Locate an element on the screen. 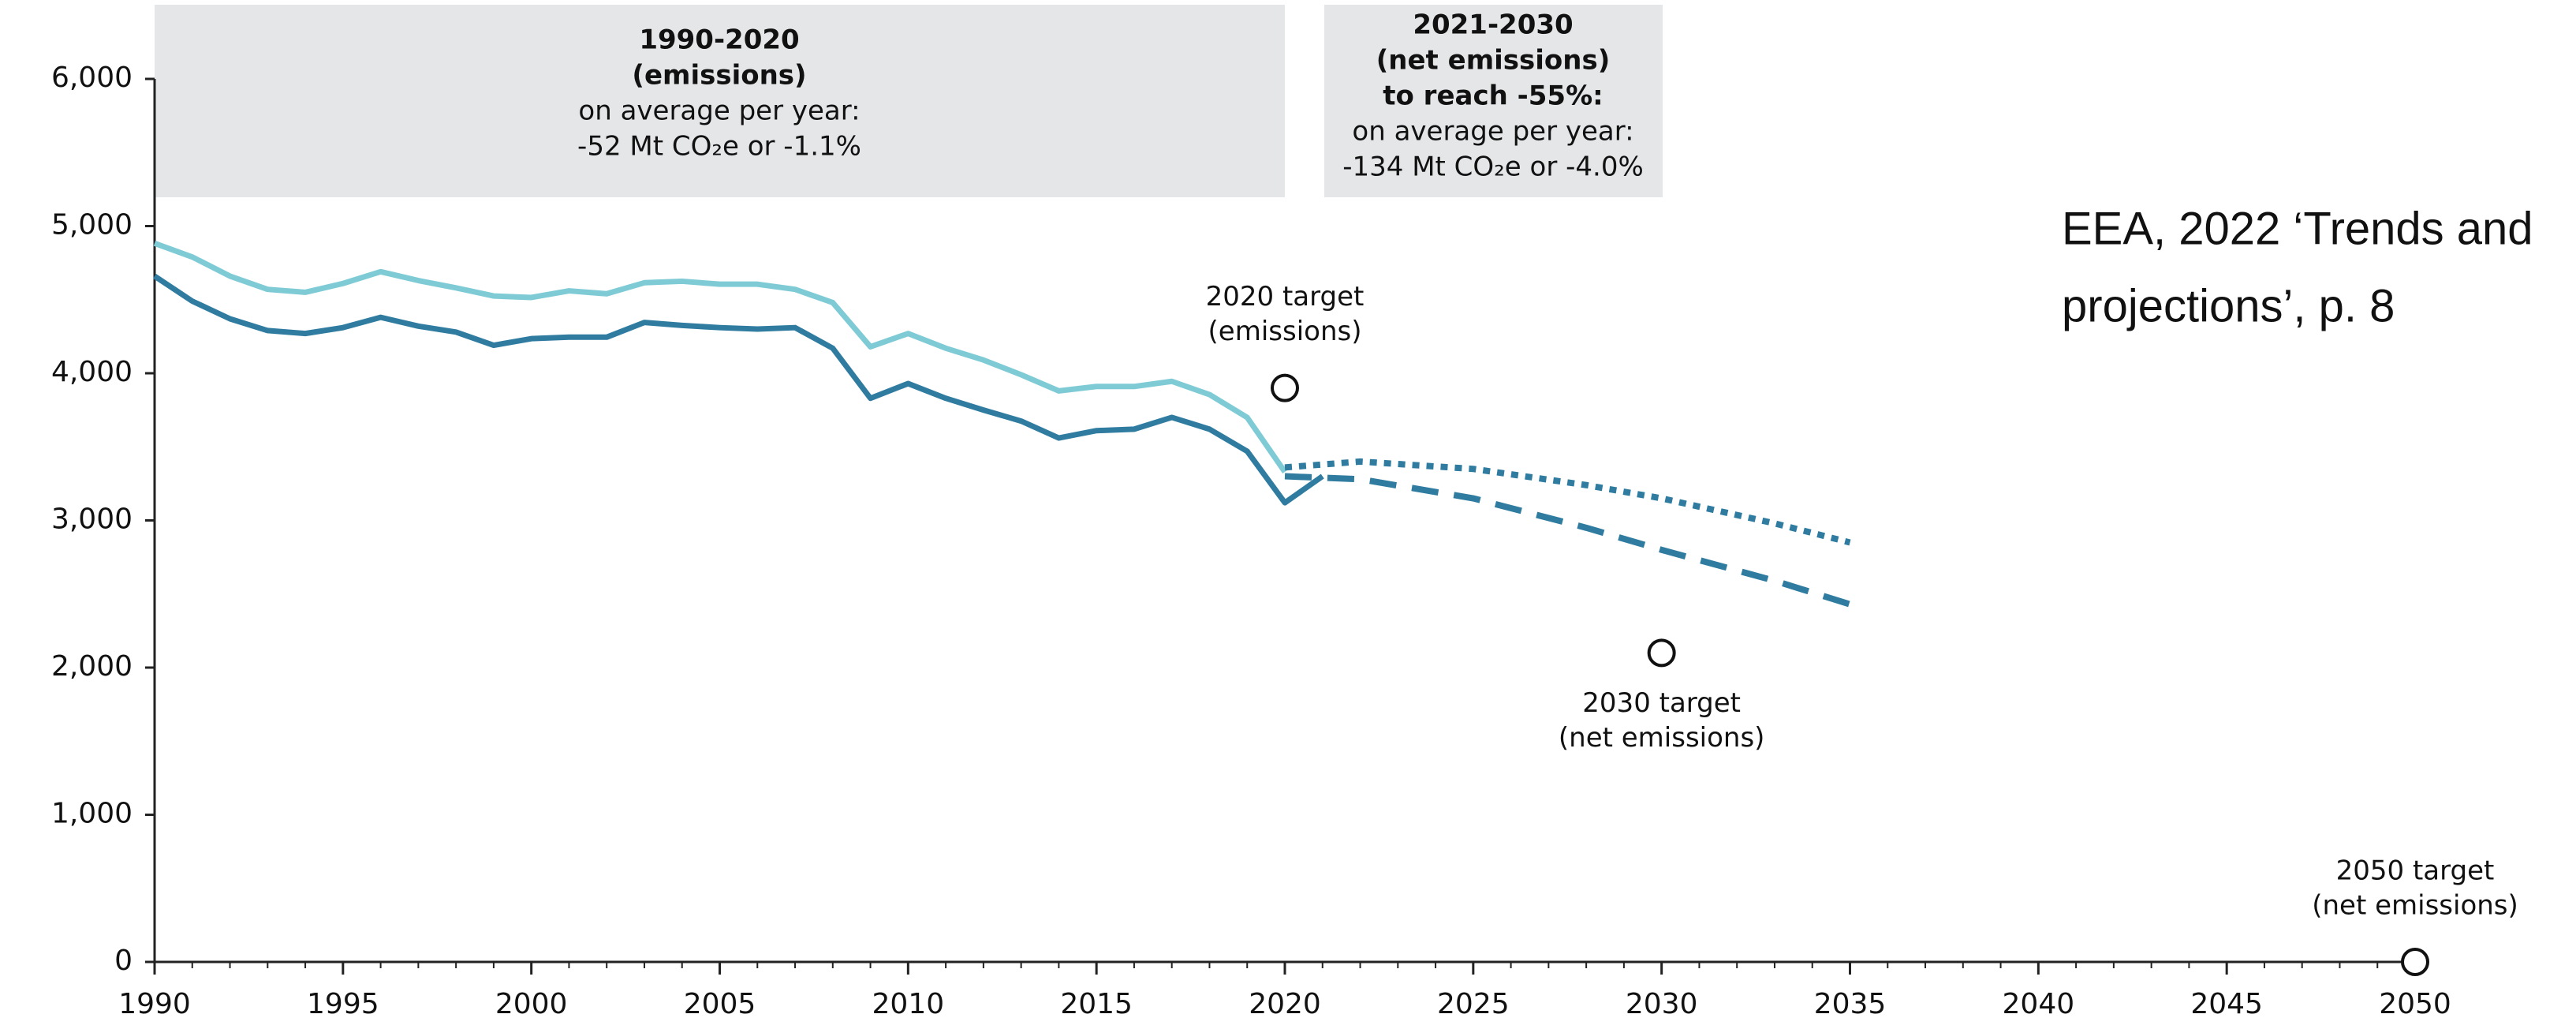 The image size is (2576, 1029). target-label: (emissions) is located at coordinates (1285, 331).